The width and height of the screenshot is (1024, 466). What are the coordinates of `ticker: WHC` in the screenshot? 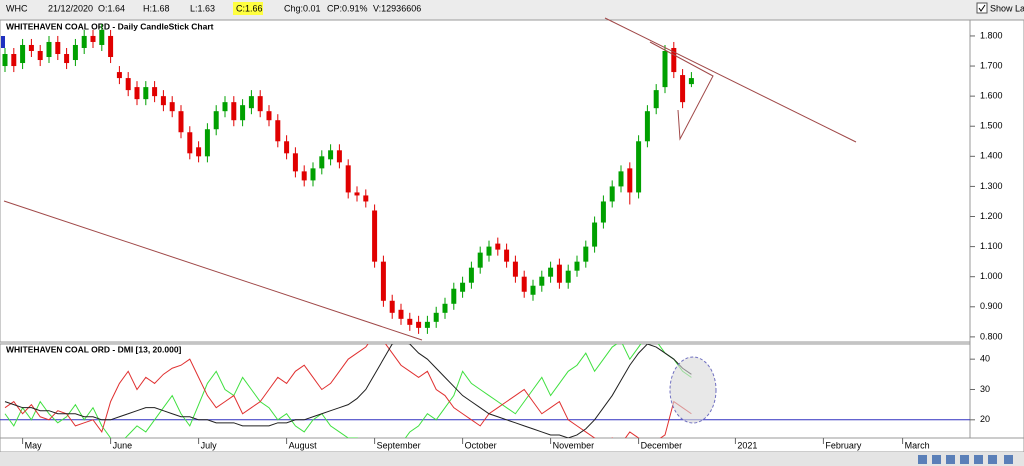 It's located at (17, 8).